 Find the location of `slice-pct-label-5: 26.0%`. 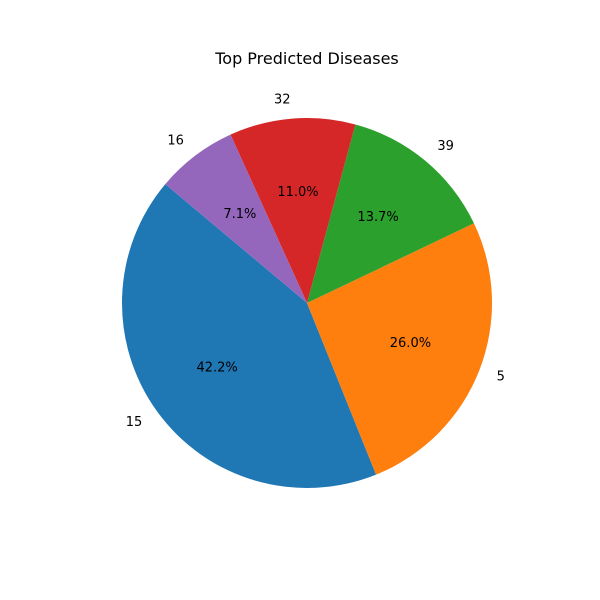

slice-pct-label-5: 26.0% is located at coordinates (410, 343).